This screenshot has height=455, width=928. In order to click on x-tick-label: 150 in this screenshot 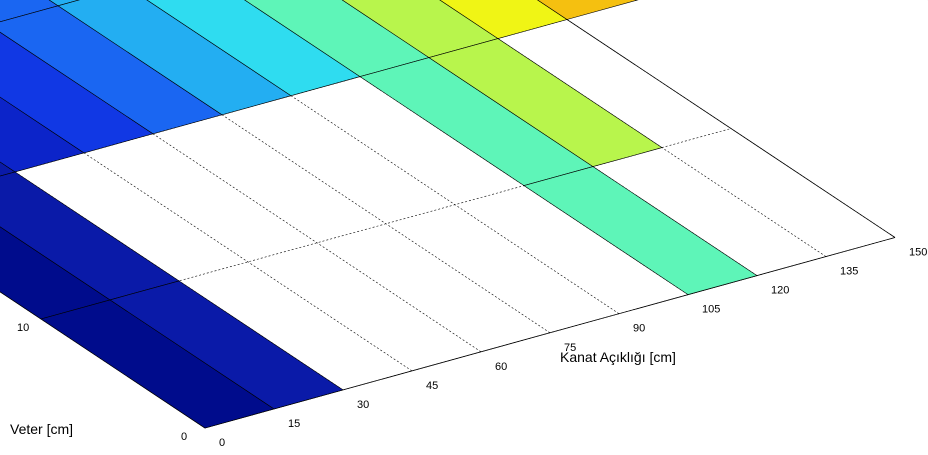, I will do `click(918, 253)`.